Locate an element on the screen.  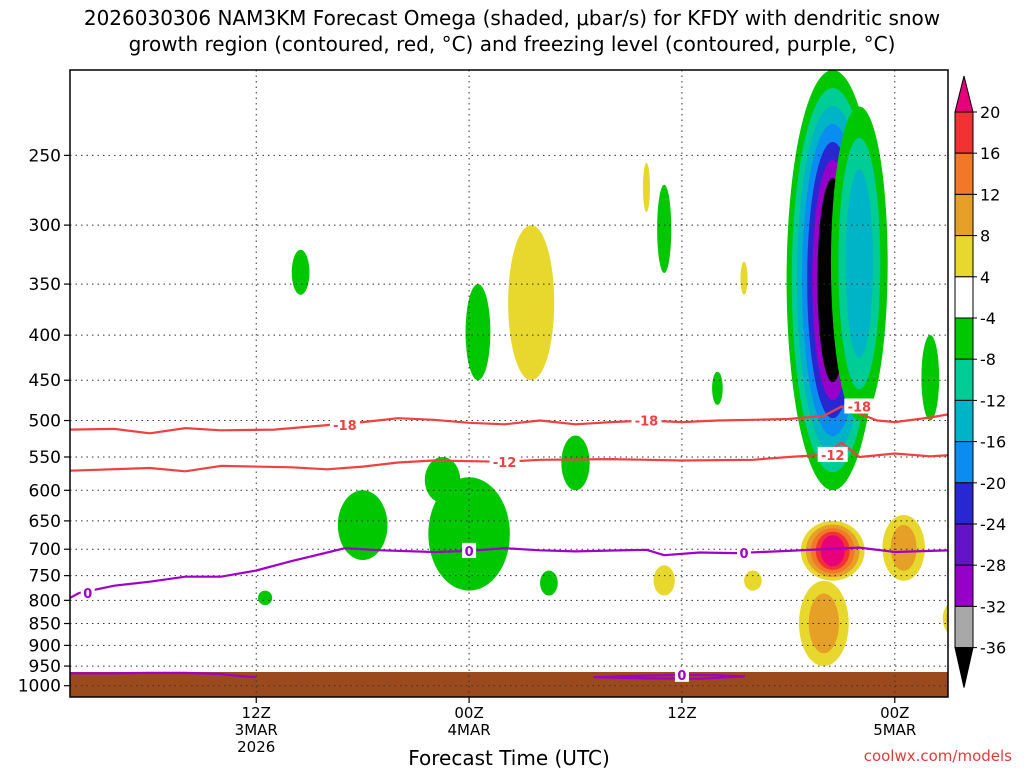
colorbar-label-12: -32 is located at coordinates (993, 606).